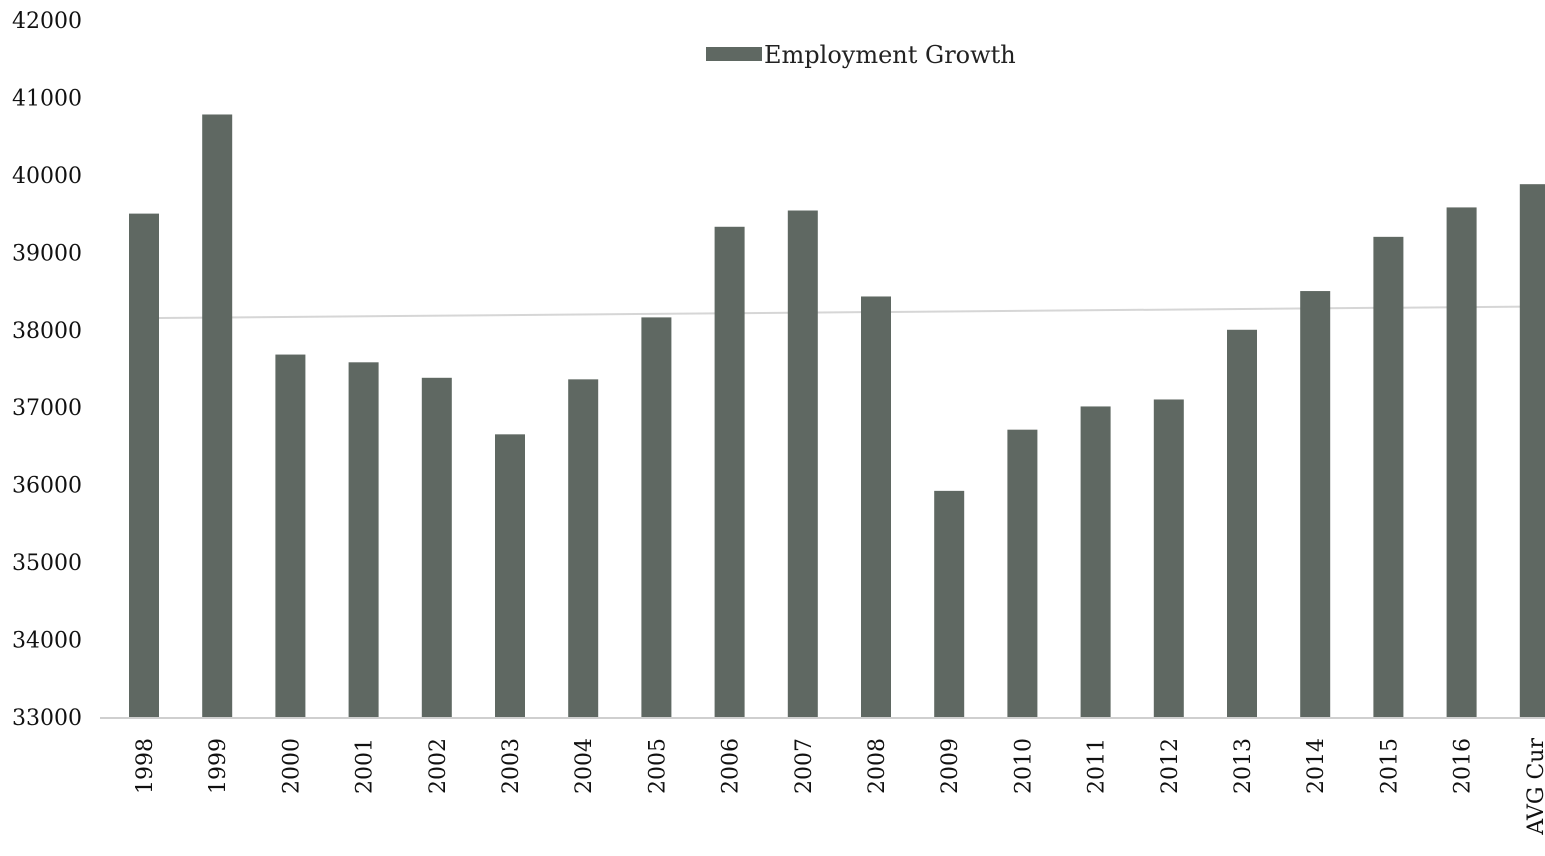 Image resolution: width=1545 pixels, height=856 pixels. What do you see at coordinates (364, 539) in the screenshot?
I see `bar-2001` at bounding box center [364, 539].